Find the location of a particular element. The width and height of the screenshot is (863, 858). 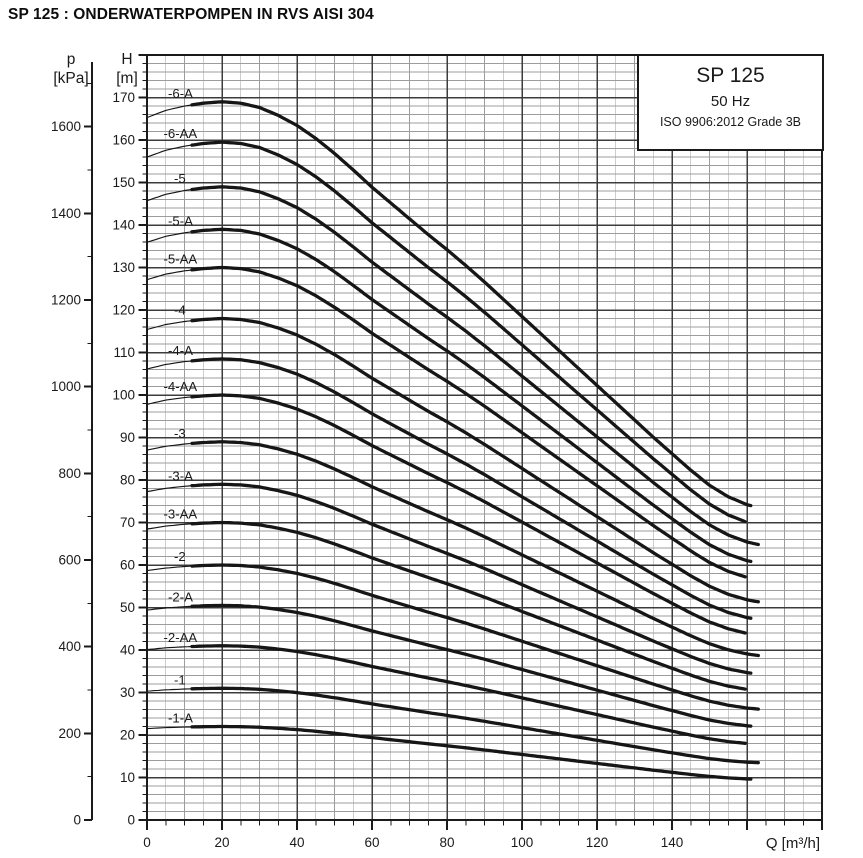

h-axis-name: H is located at coordinates (126, 59).